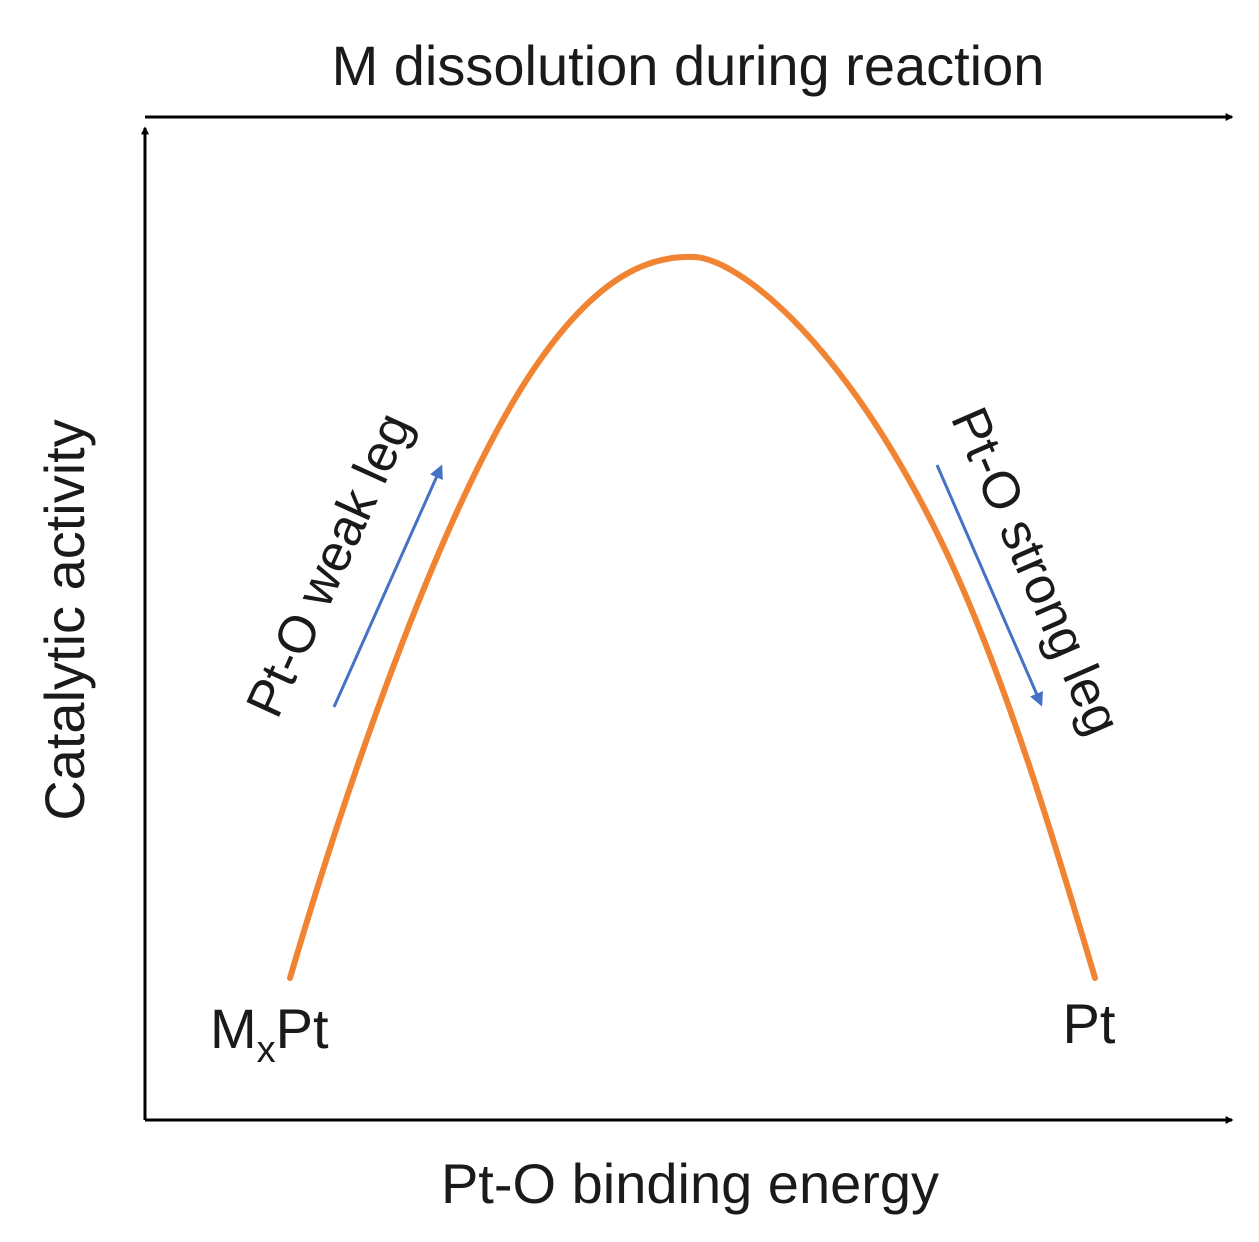 The height and width of the screenshot is (1242, 1259). I want to click on top-axis-label: M dissolution during reaction, so click(688, 65).